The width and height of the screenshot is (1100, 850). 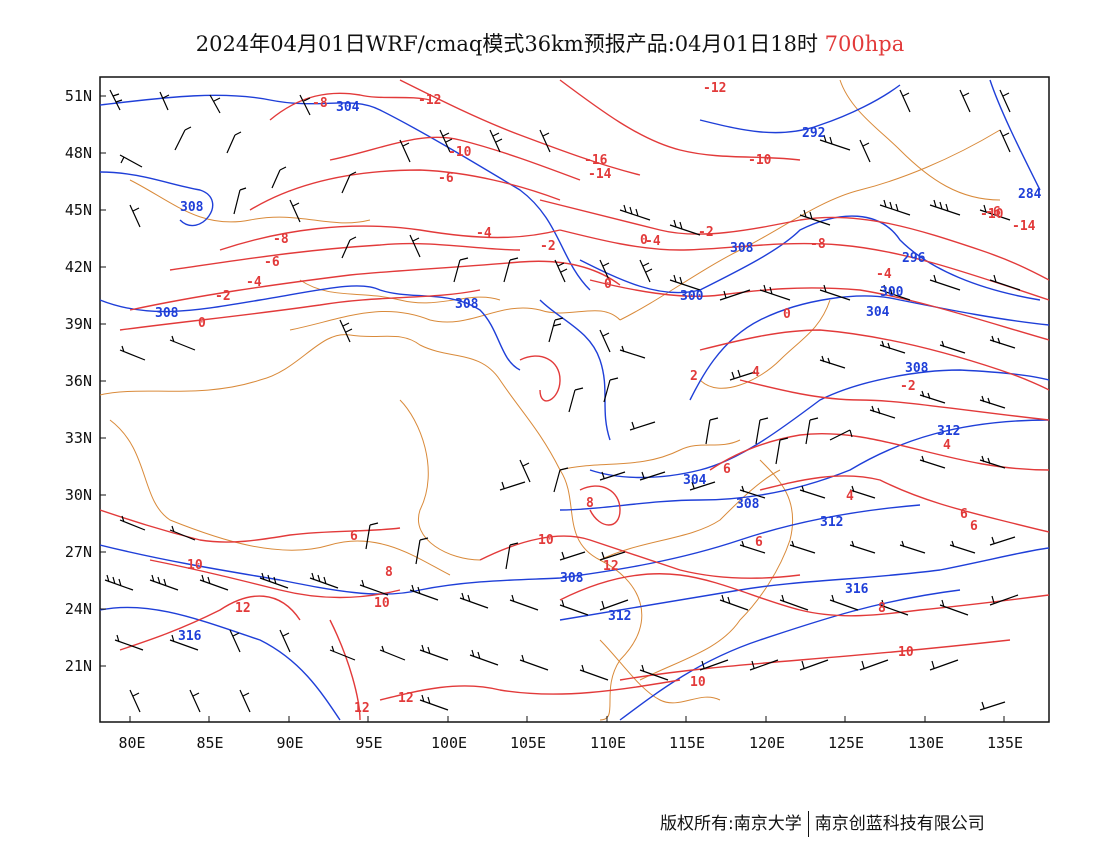 What do you see at coordinates (767, 743) in the screenshot?
I see `x-tick-label: 120E` at bounding box center [767, 743].